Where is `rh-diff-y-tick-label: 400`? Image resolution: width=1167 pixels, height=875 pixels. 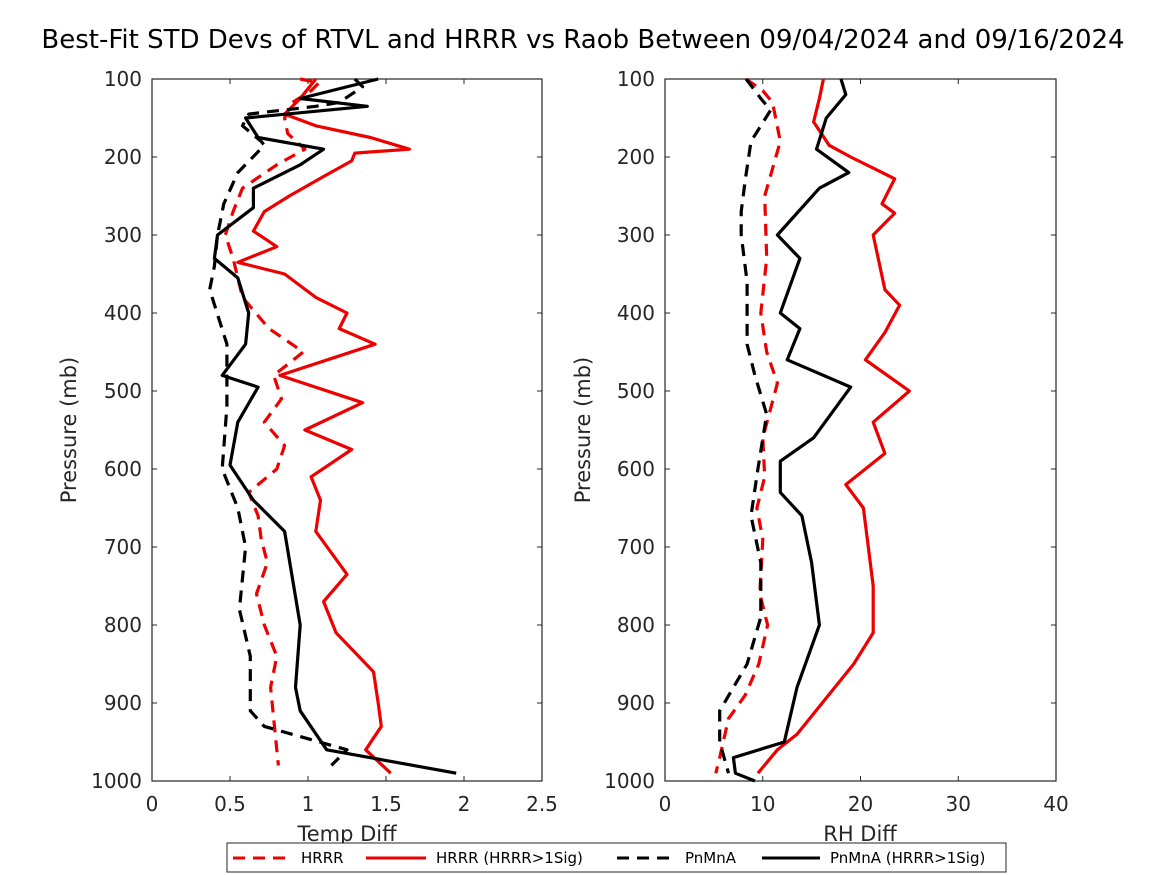 rh-diff-y-tick-label: 400 is located at coordinates (636, 313).